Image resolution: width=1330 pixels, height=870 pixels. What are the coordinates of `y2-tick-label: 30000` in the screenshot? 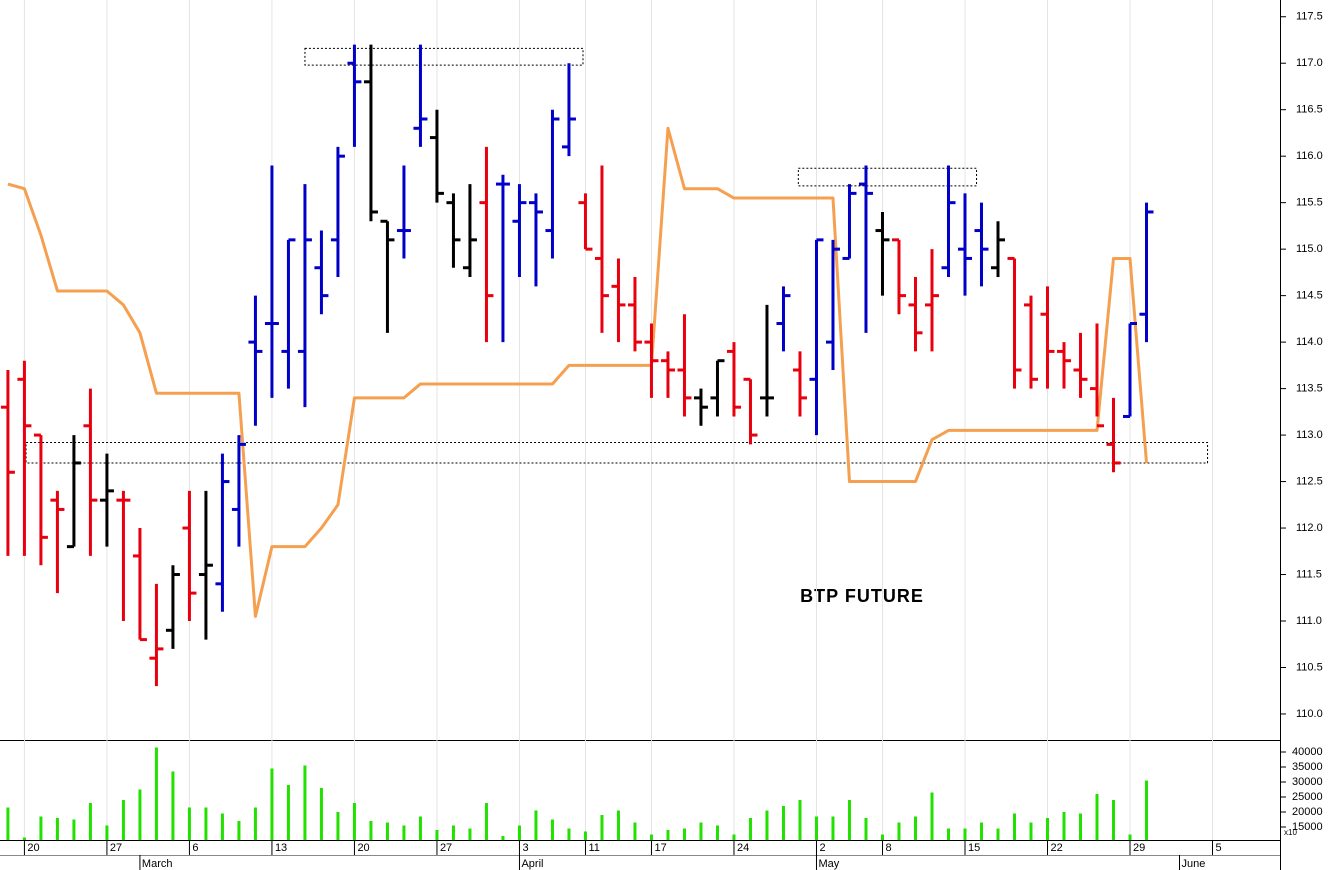 It's located at (1307, 782).